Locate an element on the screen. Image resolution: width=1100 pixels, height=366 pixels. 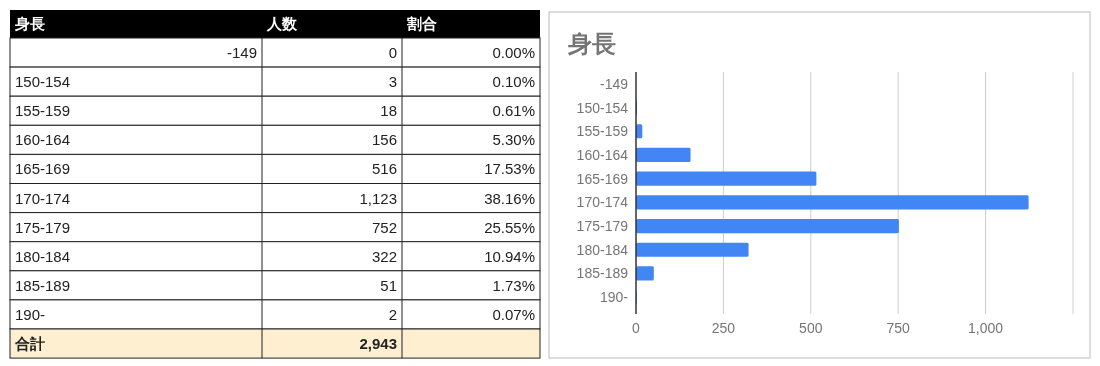
text: 0 is located at coordinates (392, 52).